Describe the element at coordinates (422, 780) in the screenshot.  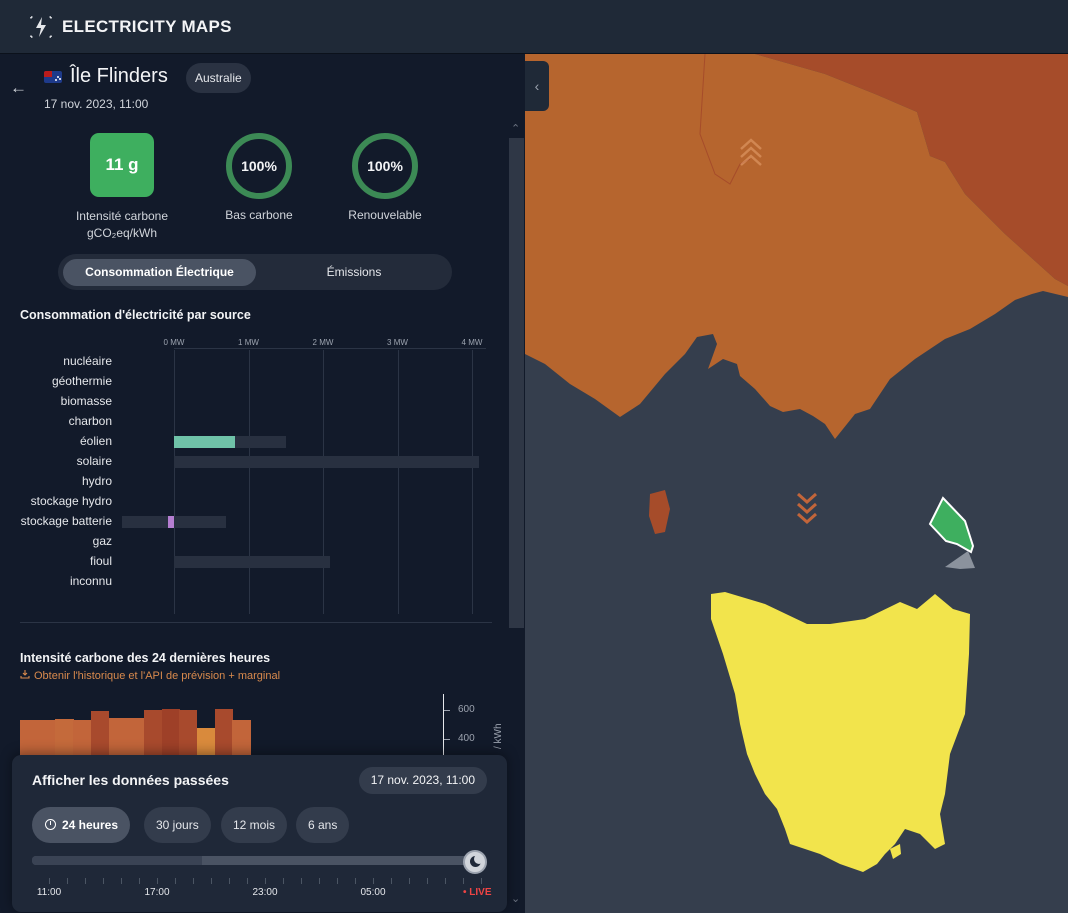
I see `past-data-date: 17 nov. 2023, 11:00` at that location.